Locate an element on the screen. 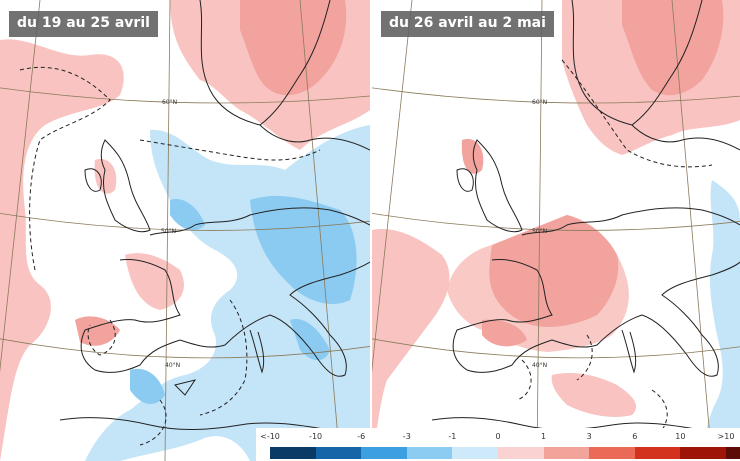 This screenshot has height=461, width=740. legend-label: 0 is located at coordinates (498, 436).